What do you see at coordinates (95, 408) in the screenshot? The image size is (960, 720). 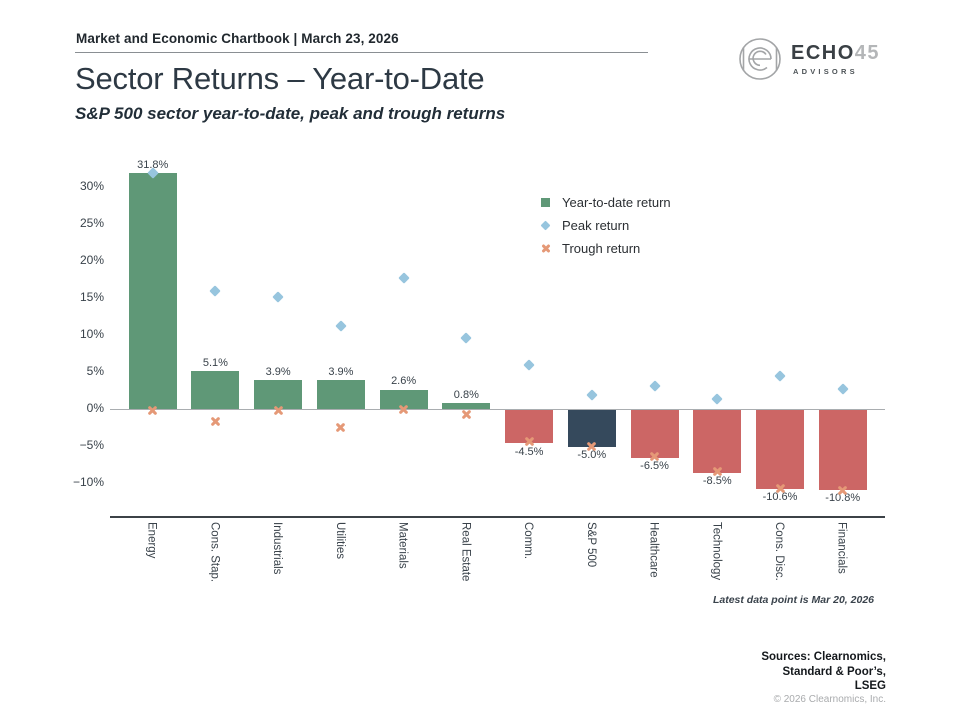 I see `y-tick-0: 0%` at bounding box center [95, 408].